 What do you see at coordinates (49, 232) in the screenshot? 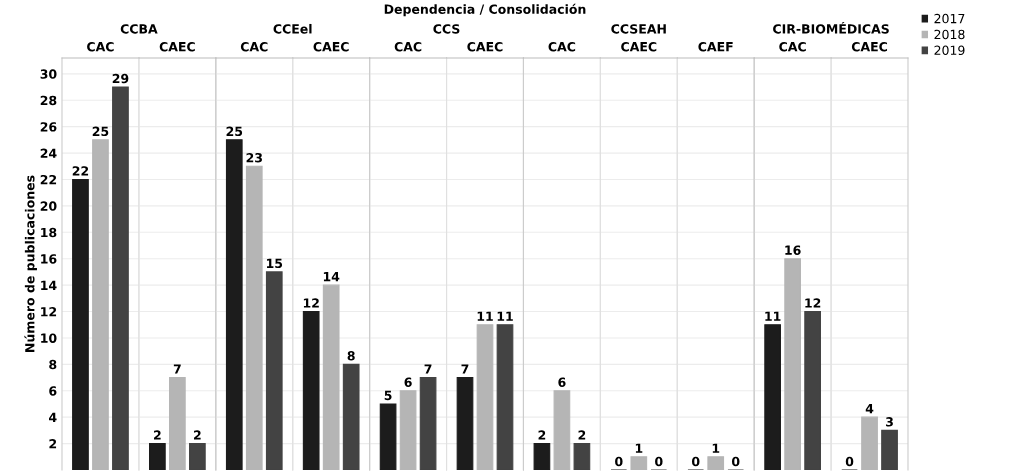
I see `y-tick-label: 18` at bounding box center [49, 232].